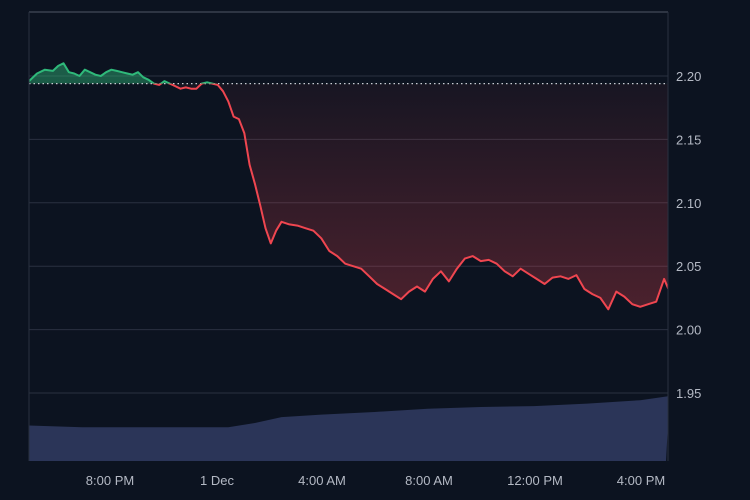 The height and width of the screenshot is (500, 750). I want to click on x-tick-label: 4:00 PM, so click(641, 480).